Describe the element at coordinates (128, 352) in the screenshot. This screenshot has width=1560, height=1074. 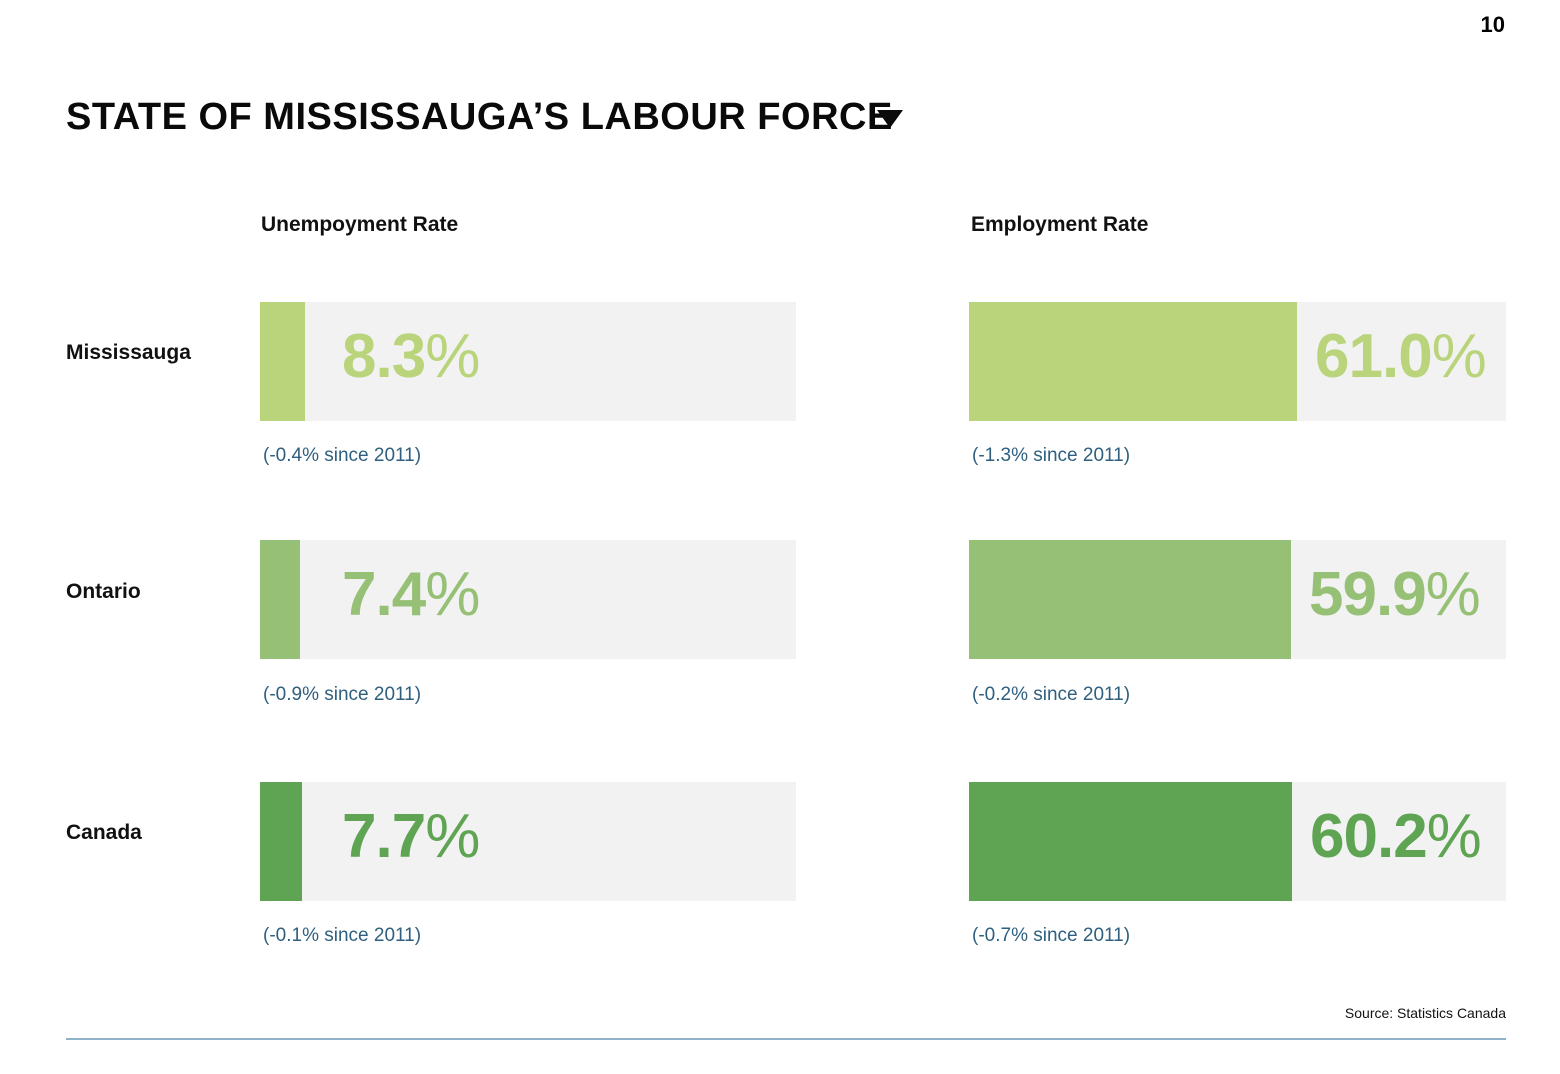
I see `row-label-mississauga: Mississauga` at that location.